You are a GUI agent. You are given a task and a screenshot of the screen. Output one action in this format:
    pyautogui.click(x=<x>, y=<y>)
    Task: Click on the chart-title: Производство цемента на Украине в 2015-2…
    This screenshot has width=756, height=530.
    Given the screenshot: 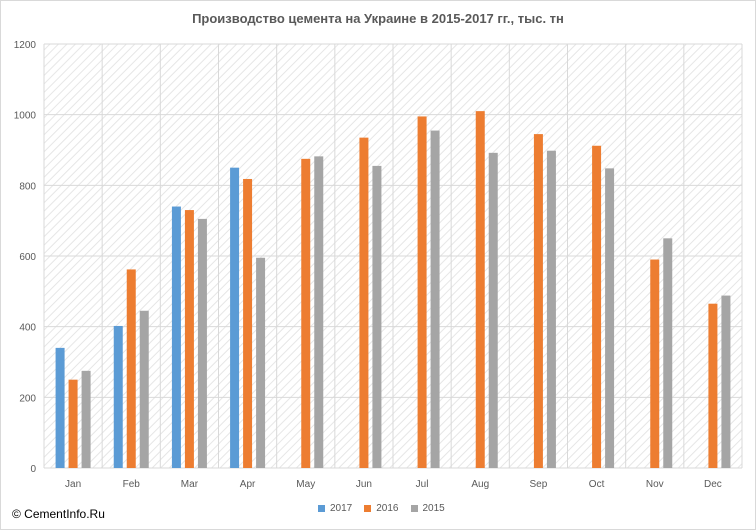 What is the action you would take?
    pyautogui.click(x=378, y=18)
    